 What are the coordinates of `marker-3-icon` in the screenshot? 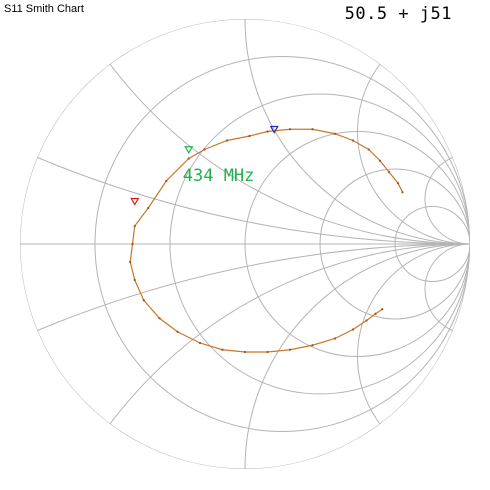 It's located at (274, 129).